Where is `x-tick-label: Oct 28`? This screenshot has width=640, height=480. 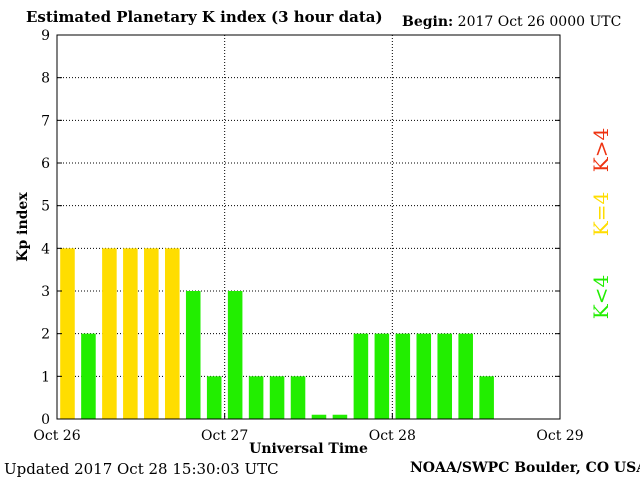
x-tick-label: Oct 28 is located at coordinates (392, 436).